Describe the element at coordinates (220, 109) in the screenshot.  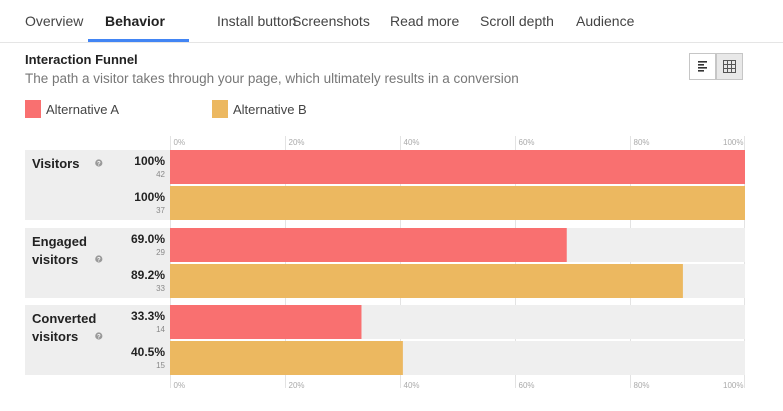
I see `legend-swatch-b` at that location.